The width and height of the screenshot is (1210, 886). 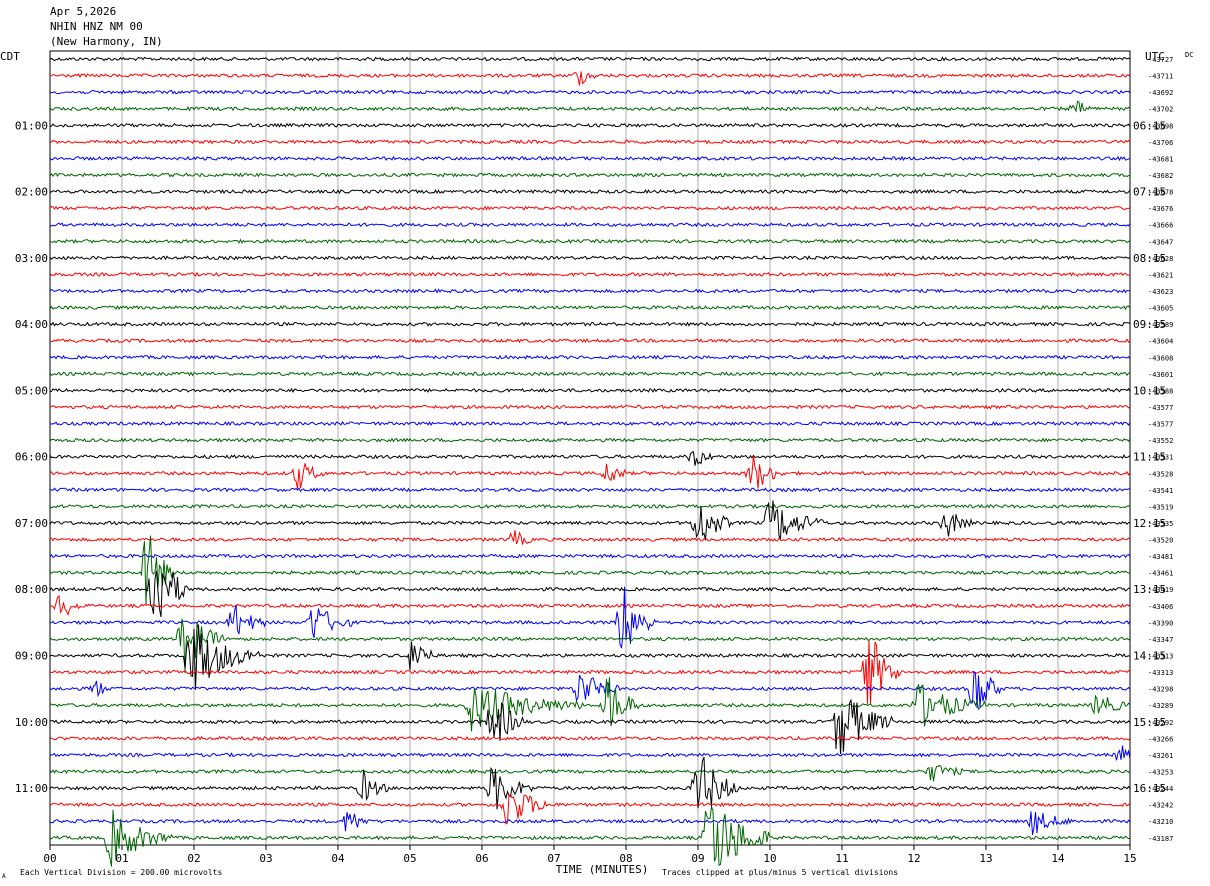 I want to click on right-time-label: 08:15, so click(x=1149, y=258).